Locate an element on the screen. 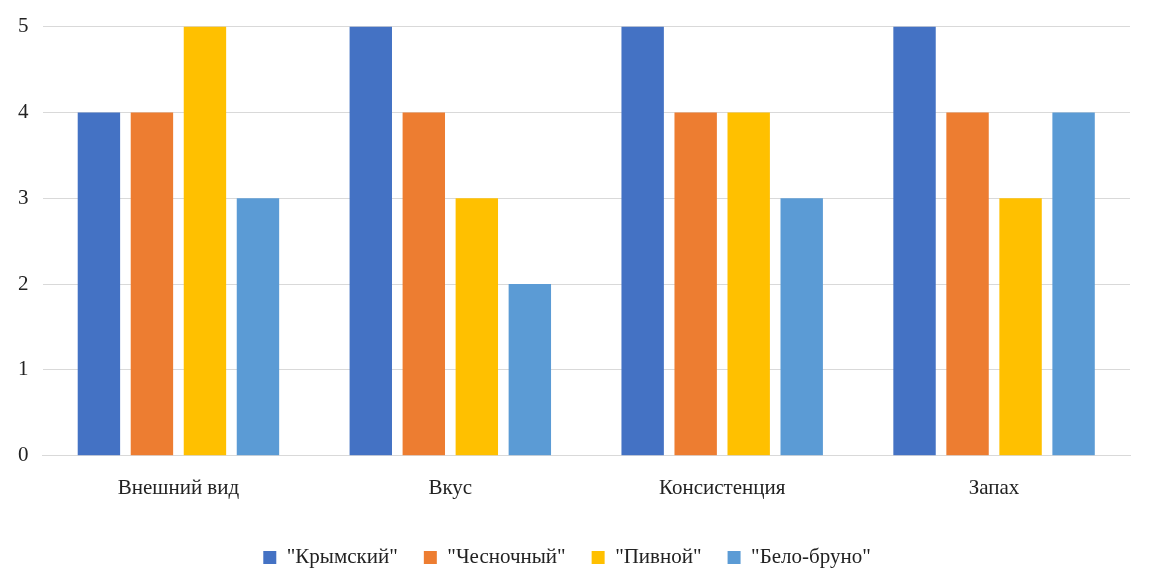  y-tick-label: 1 is located at coordinates (23, 368).